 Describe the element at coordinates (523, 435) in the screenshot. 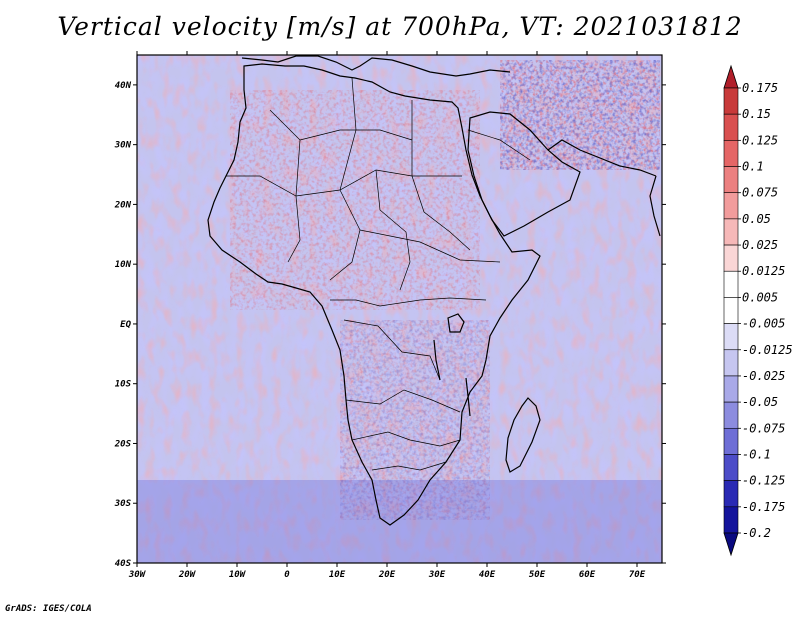

I see `madagascar-coastline` at that location.